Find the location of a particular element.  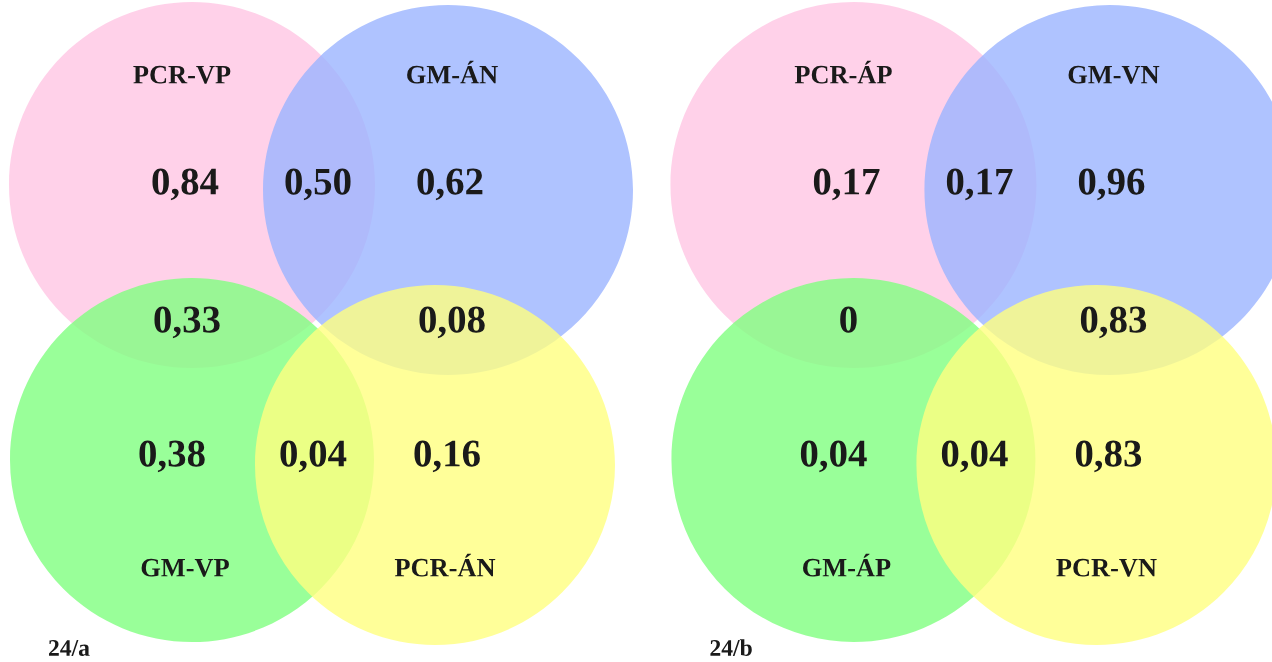

data-label: 0,96 is located at coordinates (1111, 184).